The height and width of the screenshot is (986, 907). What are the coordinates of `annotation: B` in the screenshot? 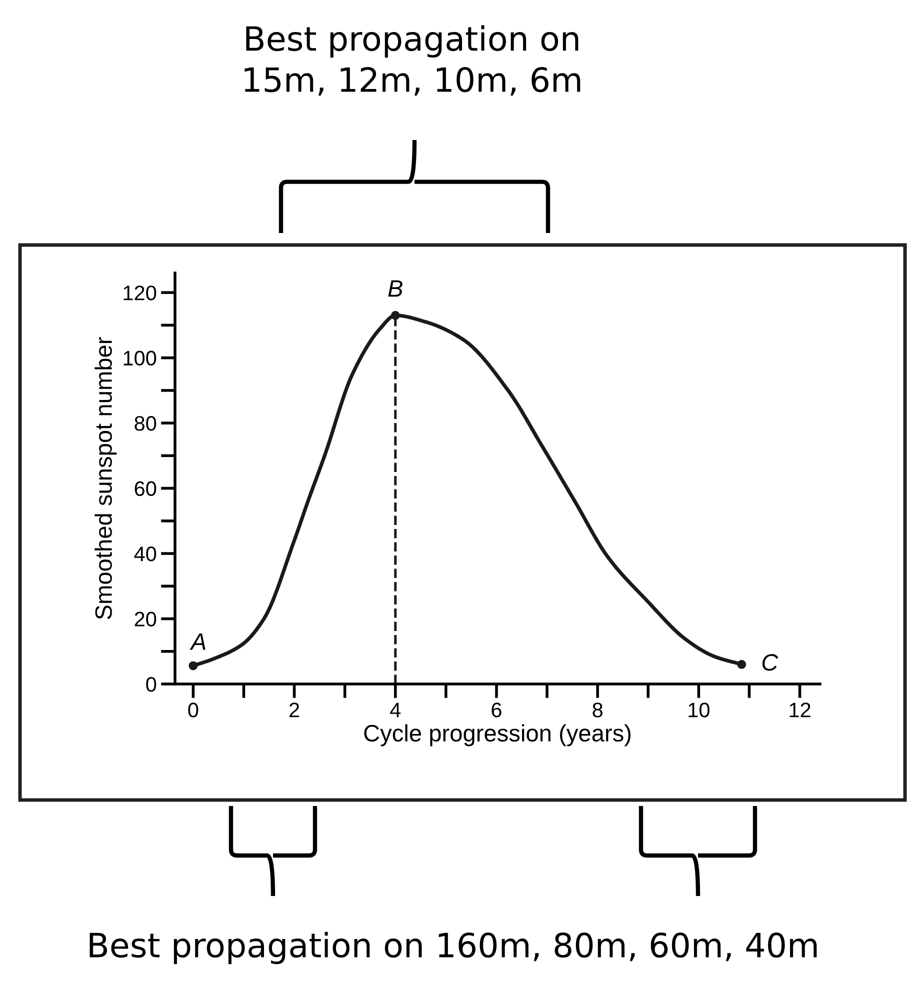 It's located at (395, 288).